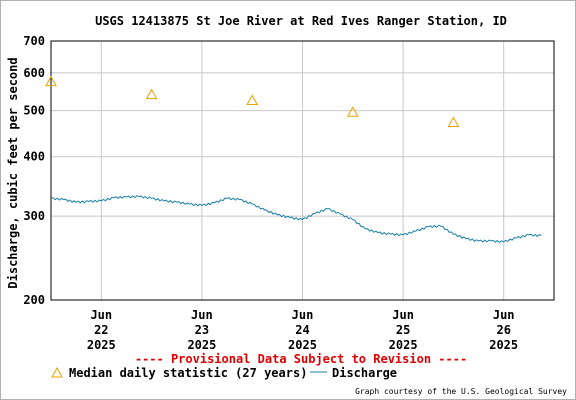  Describe the element at coordinates (34, 73) in the screenshot. I see `y-tick-label: 600` at that location.